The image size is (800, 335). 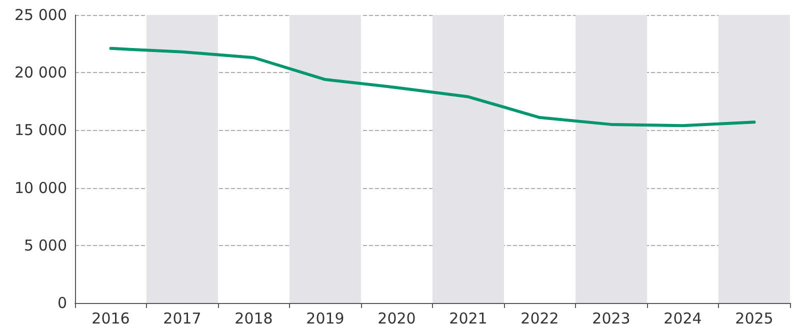 I want to click on x-tick-label: 2024, so click(x=683, y=319).